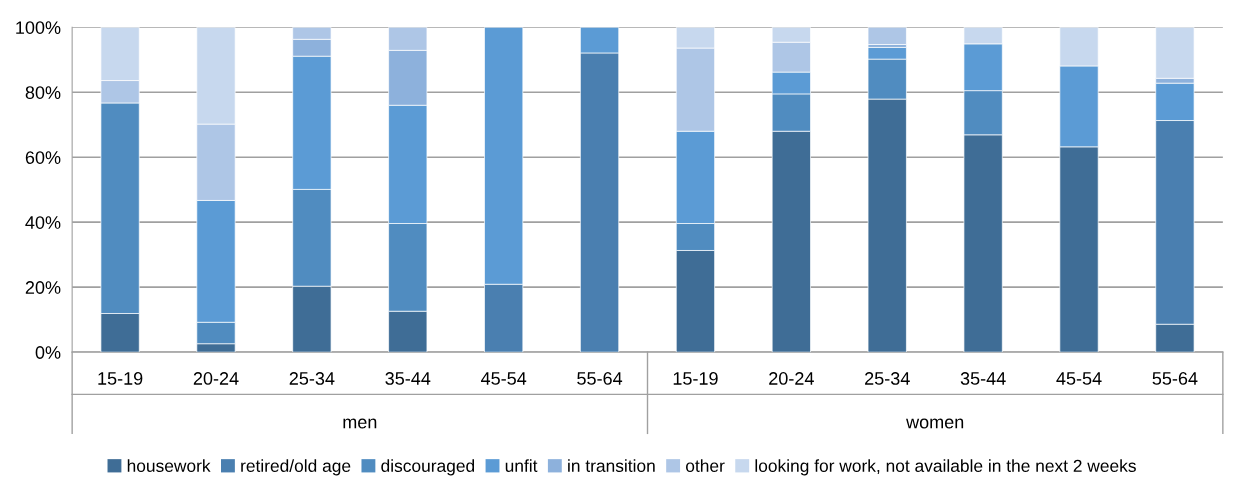 This screenshot has width=1244, height=496. I want to click on legend-label: retired/old age, so click(296, 467).